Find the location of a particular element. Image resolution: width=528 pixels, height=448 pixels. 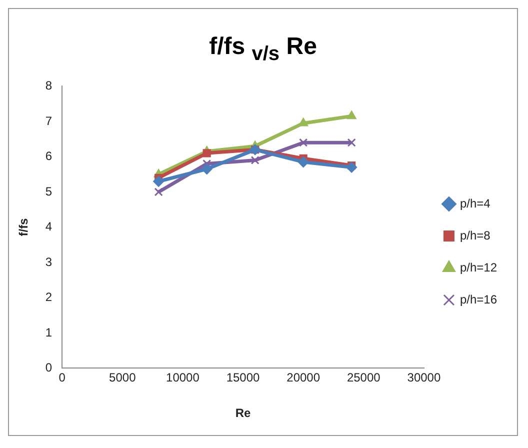

x-axis-title: Re is located at coordinates (243, 413).